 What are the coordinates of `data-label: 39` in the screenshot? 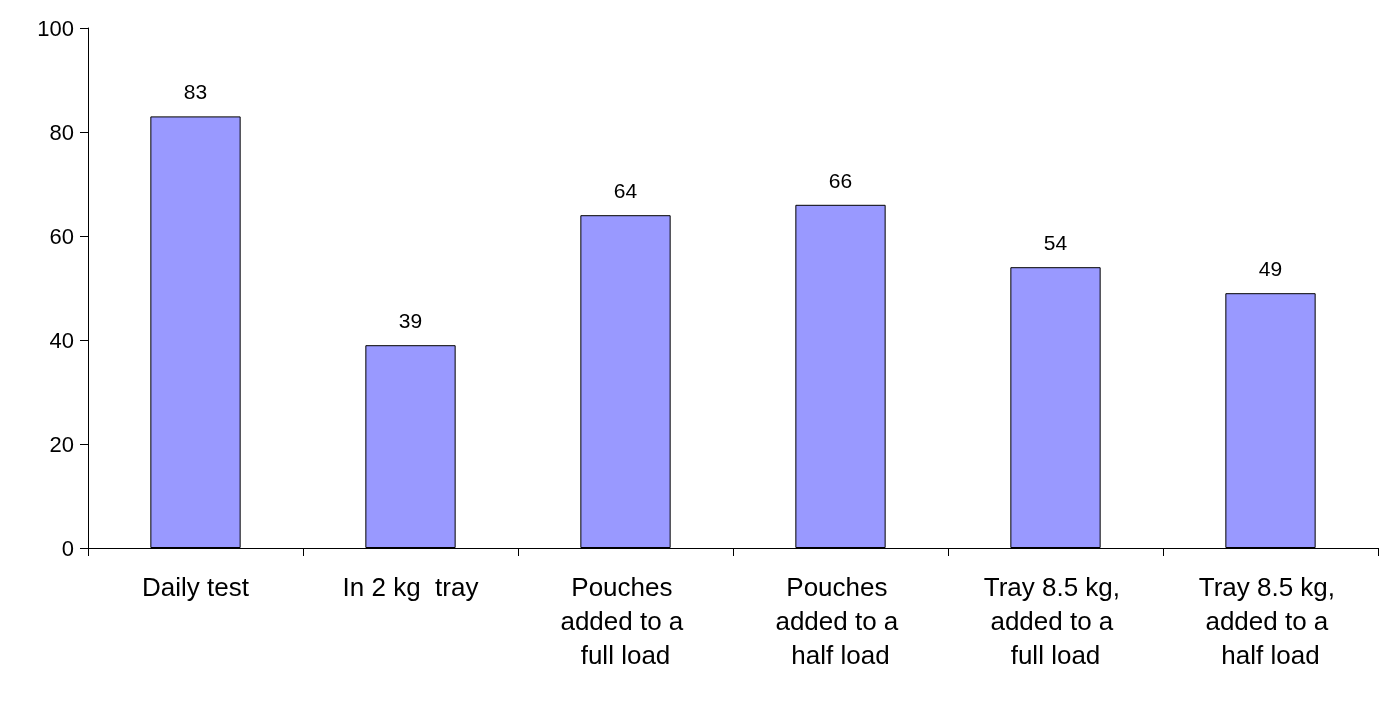 It's located at (410, 321).